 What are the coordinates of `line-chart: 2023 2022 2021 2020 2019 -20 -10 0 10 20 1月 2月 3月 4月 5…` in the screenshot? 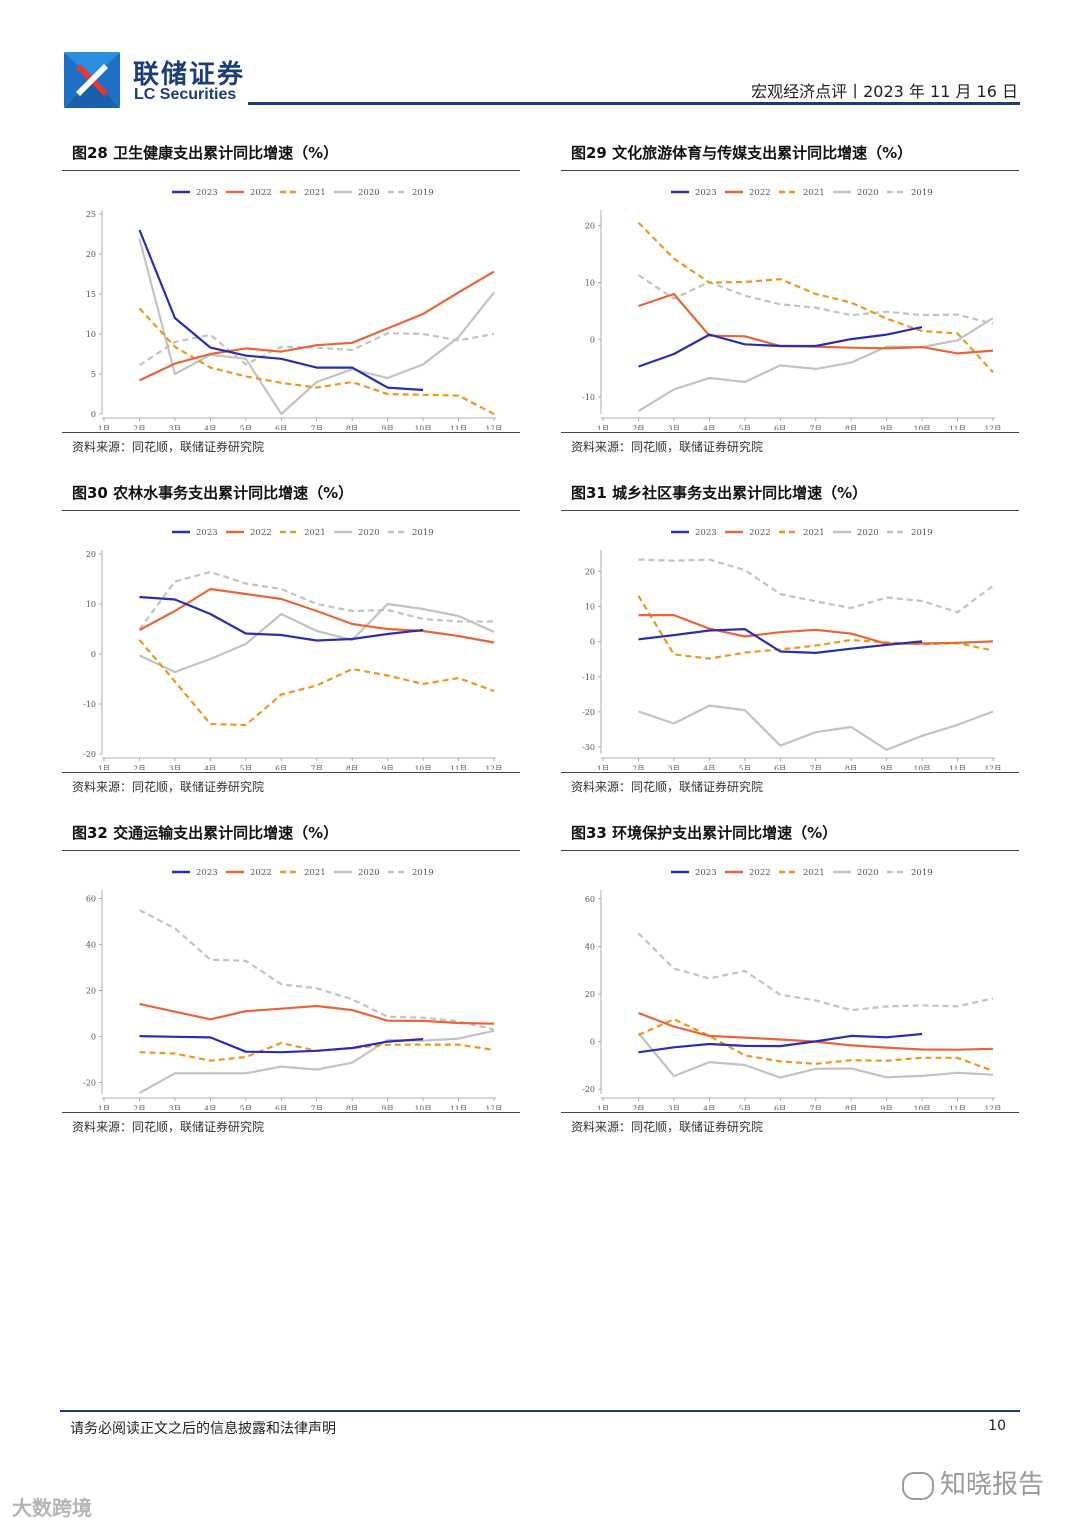 It's located at (292, 649).